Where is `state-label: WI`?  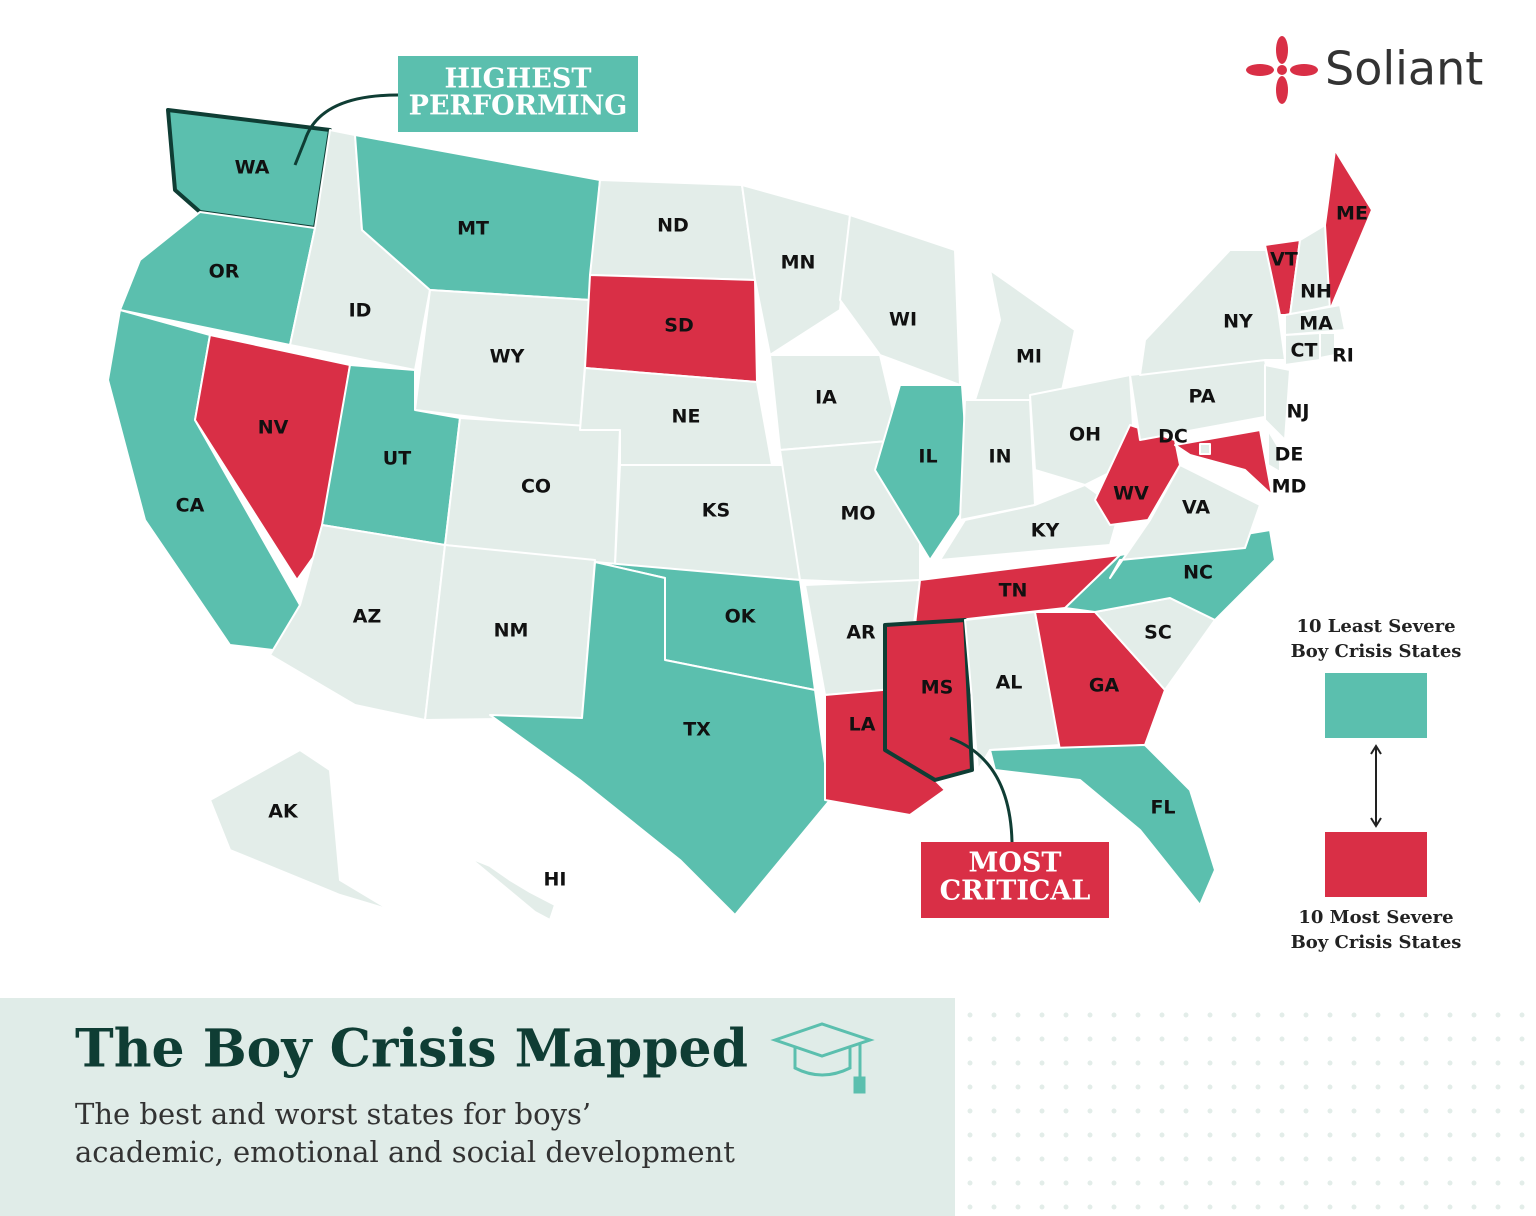 state-label: WI is located at coordinates (903, 320).